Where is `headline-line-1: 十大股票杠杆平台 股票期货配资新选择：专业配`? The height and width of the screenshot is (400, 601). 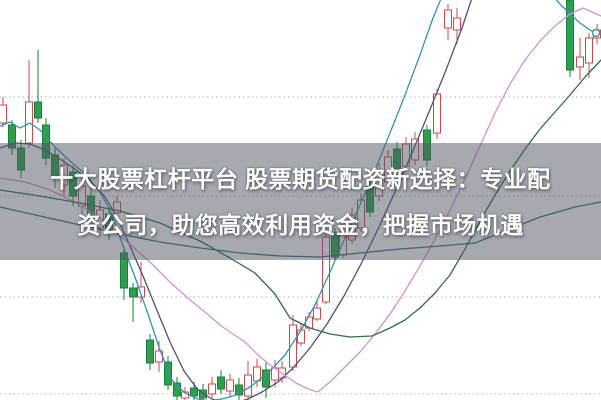
headline-line-1: 十大股票杠杆平台 股票期货配资新选择：专业配 is located at coordinates (300, 178).